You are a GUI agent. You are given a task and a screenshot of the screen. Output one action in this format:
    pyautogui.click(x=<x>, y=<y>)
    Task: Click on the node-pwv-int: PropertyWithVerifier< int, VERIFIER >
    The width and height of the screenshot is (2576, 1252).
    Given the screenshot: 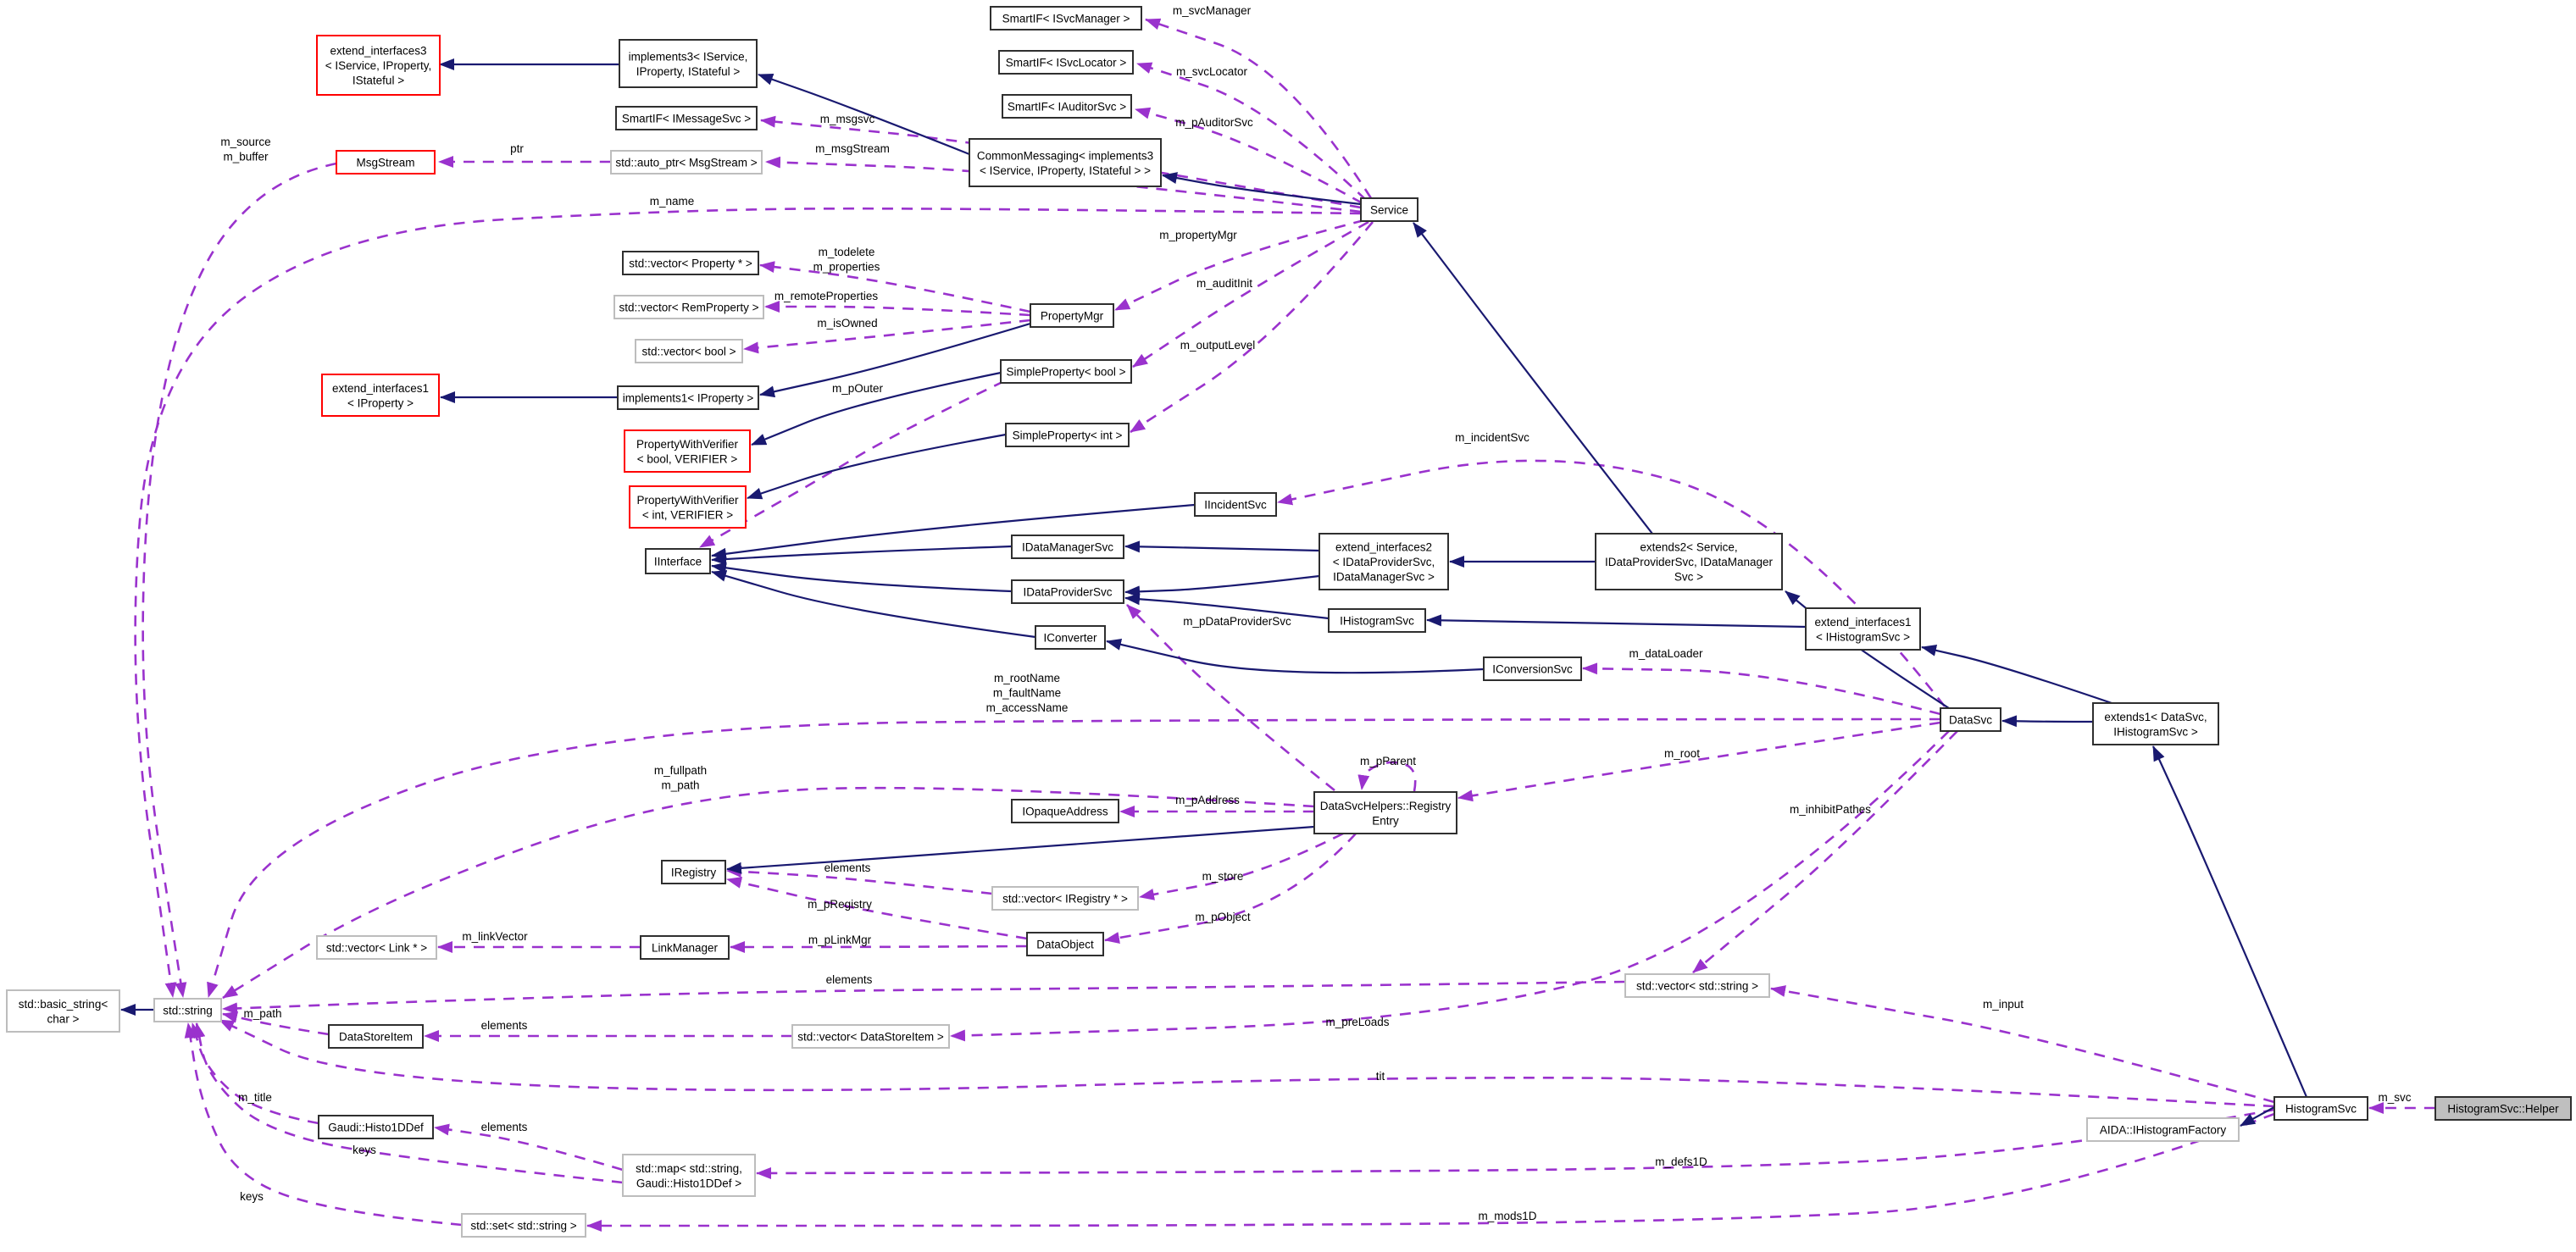 What is the action you would take?
    pyautogui.click(x=688, y=507)
    